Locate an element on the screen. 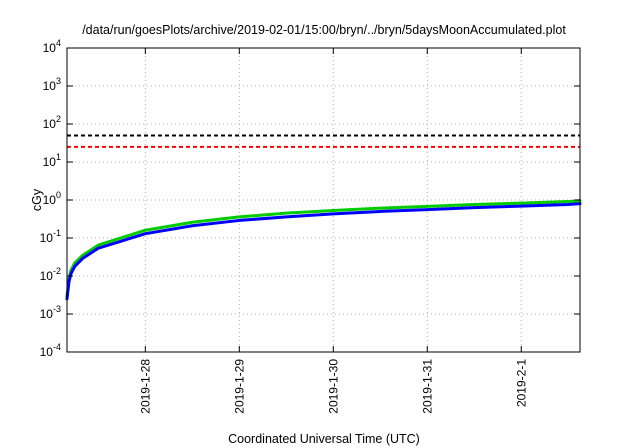 The image size is (640, 448). y-tick-label: 10¹ is located at coordinates (52, 160).